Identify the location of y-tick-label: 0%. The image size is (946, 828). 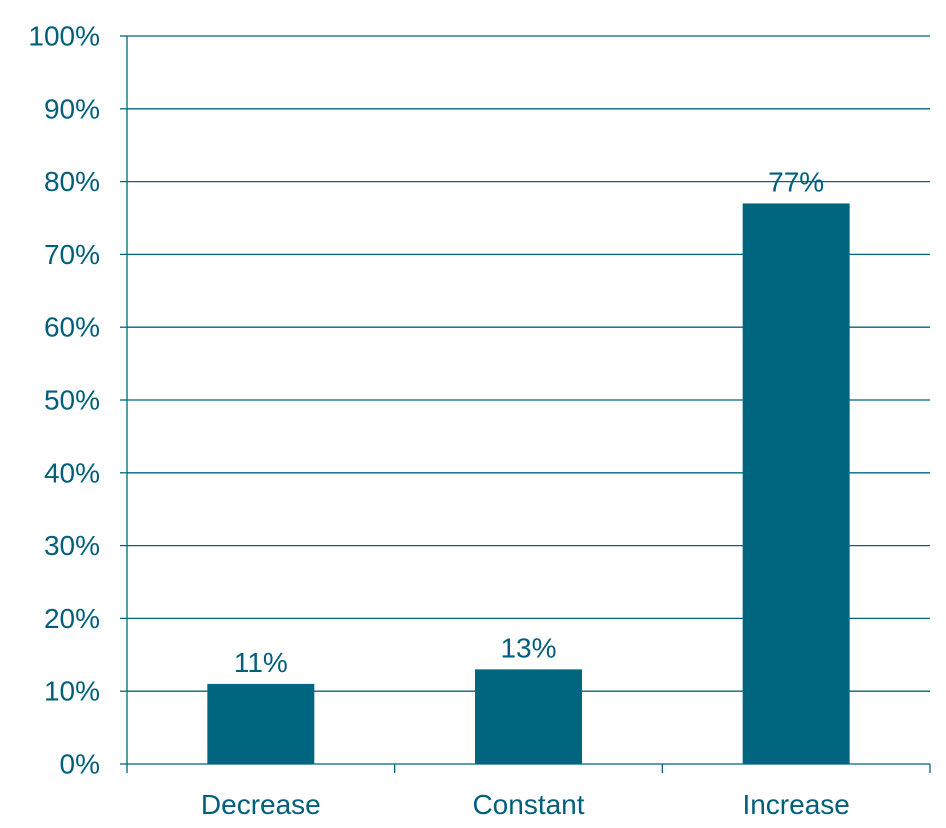
(80, 764).